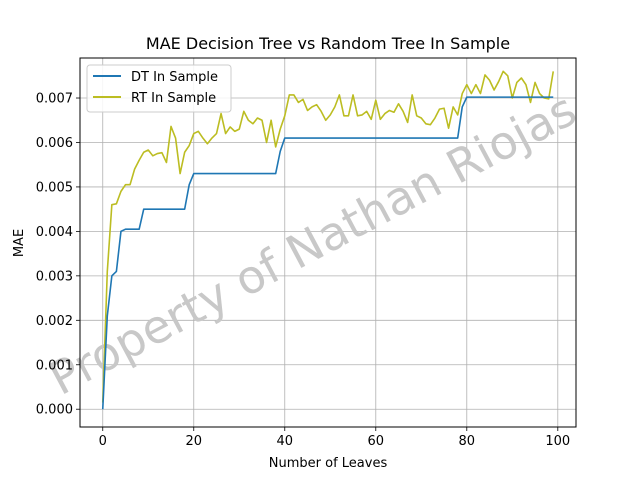  Describe the element at coordinates (467, 441) in the screenshot. I see `x-tick-label: 80` at that location.